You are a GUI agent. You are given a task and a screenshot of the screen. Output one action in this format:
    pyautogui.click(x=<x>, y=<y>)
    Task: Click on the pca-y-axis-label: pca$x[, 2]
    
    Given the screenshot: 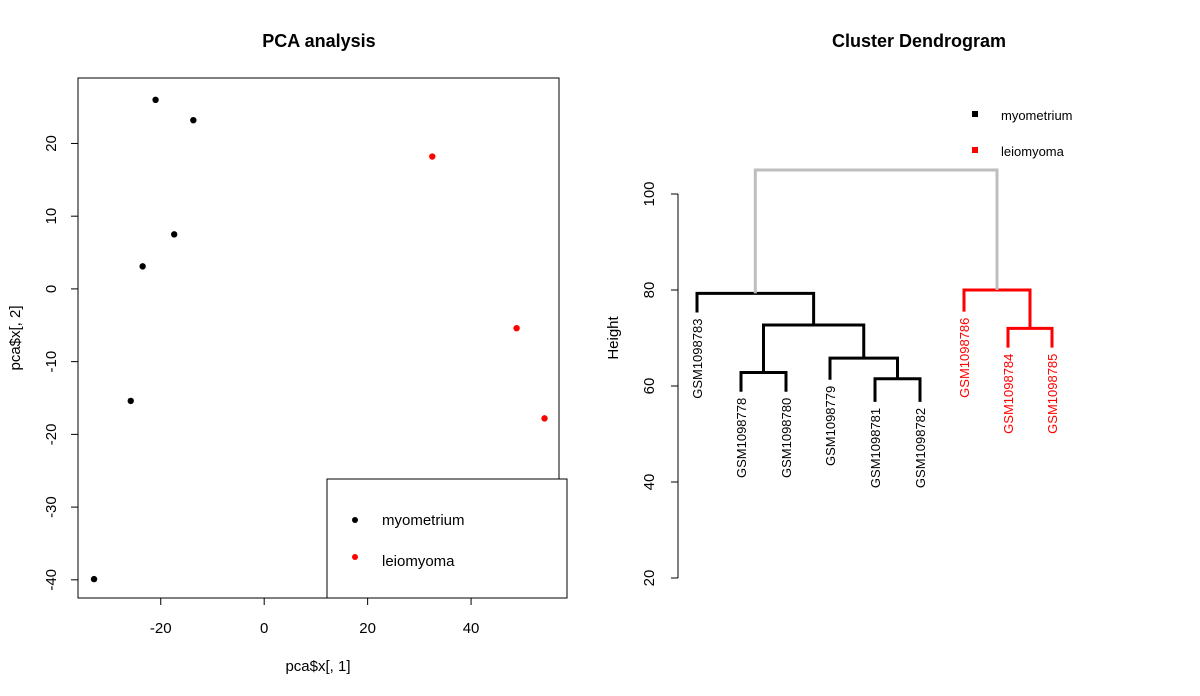 What is the action you would take?
    pyautogui.click(x=15, y=337)
    